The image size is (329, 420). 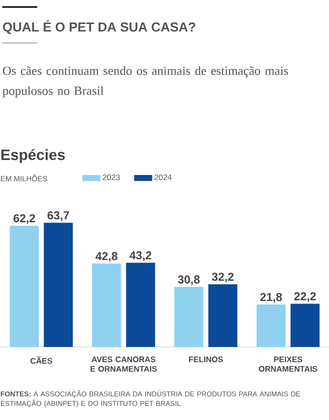 I want to click on x-tick-label: AVES CANORAS E ORNAMENTAIS, so click(x=123, y=364).